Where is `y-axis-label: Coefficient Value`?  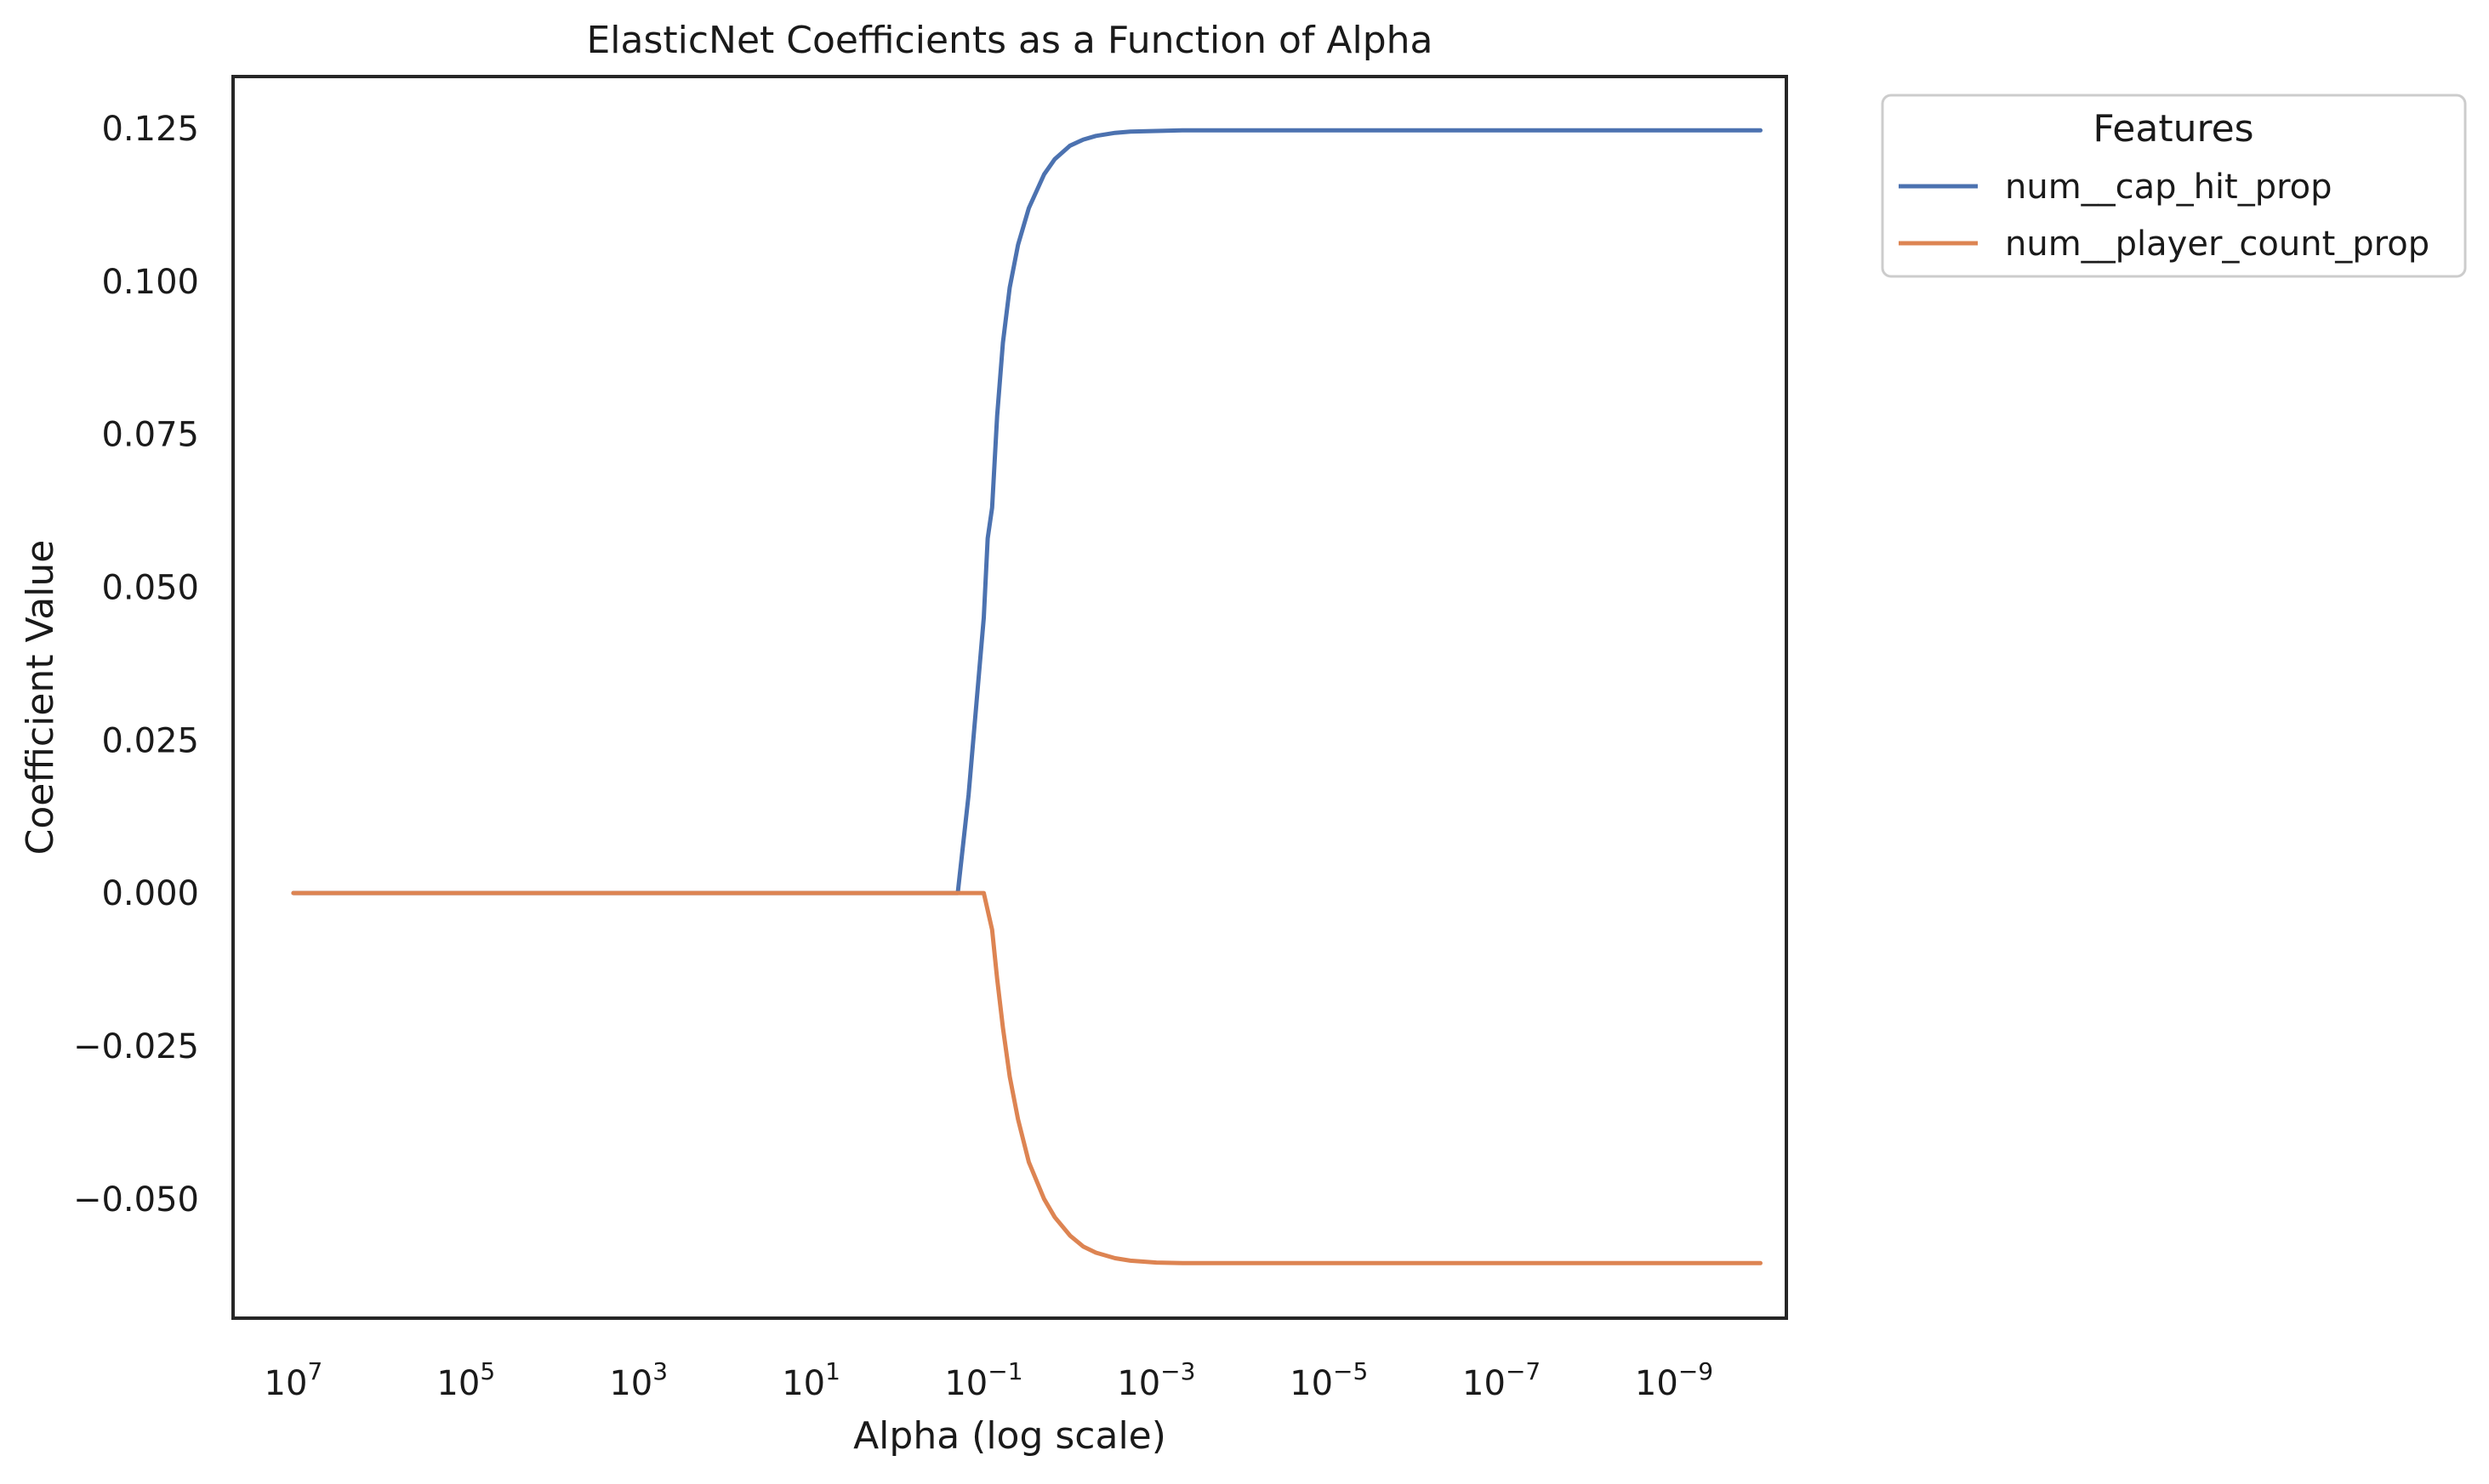 y-axis-label: Coefficient Value is located at coordinates (40, 698).